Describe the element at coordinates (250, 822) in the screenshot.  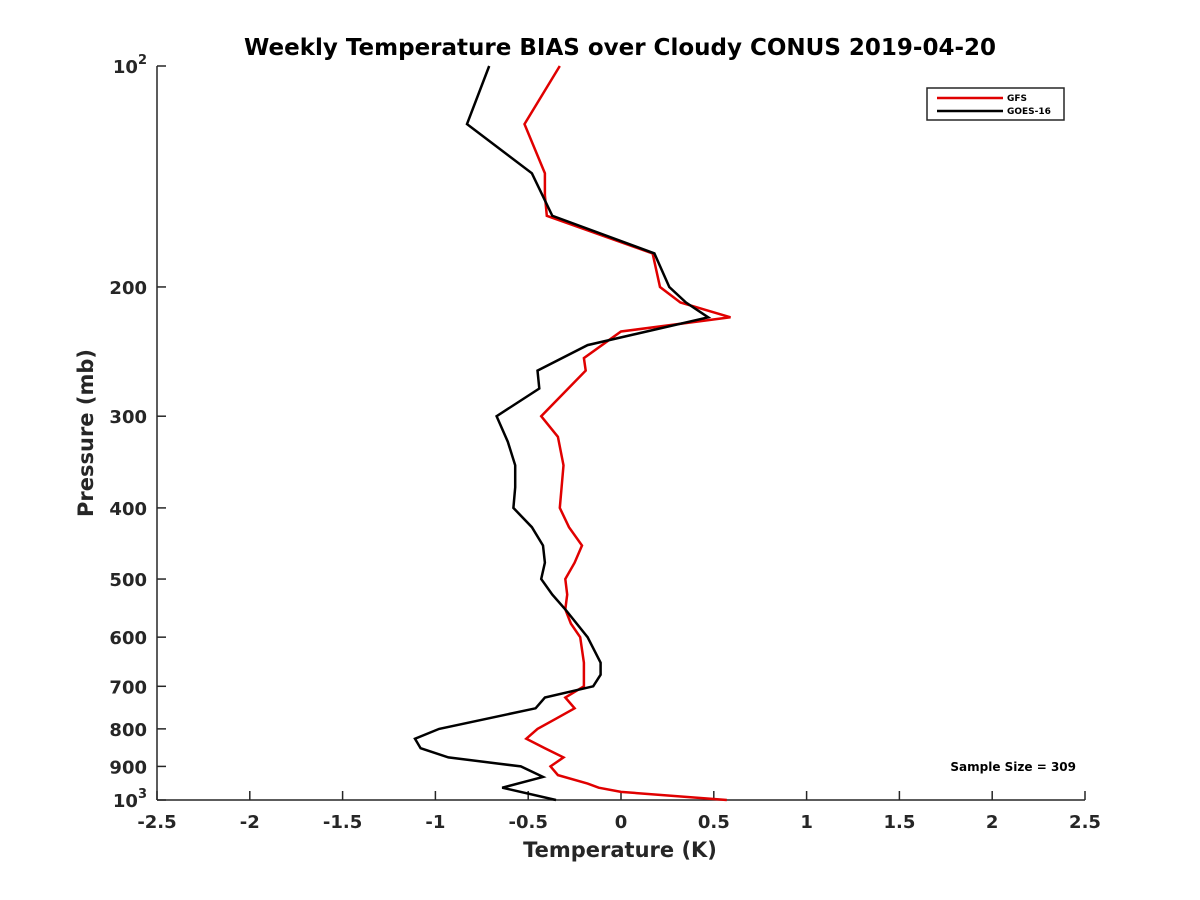
I see `x-tick-label: -2` at that location.